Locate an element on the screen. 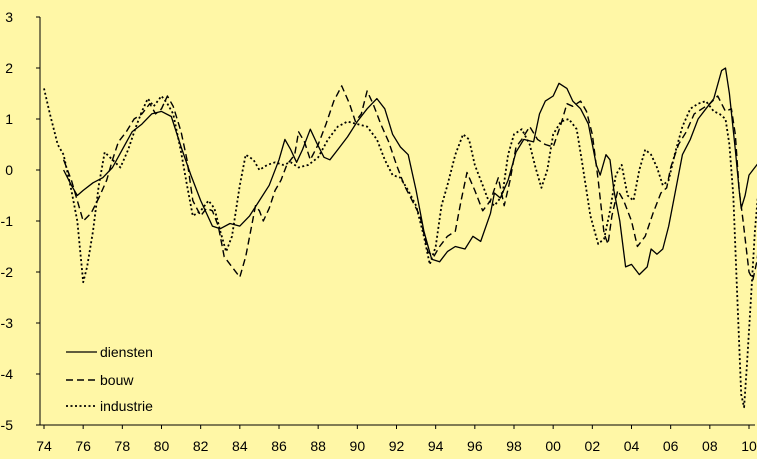 The image size is (757, 459). x-tick-label: 92 is located at coordinates (397, 446).